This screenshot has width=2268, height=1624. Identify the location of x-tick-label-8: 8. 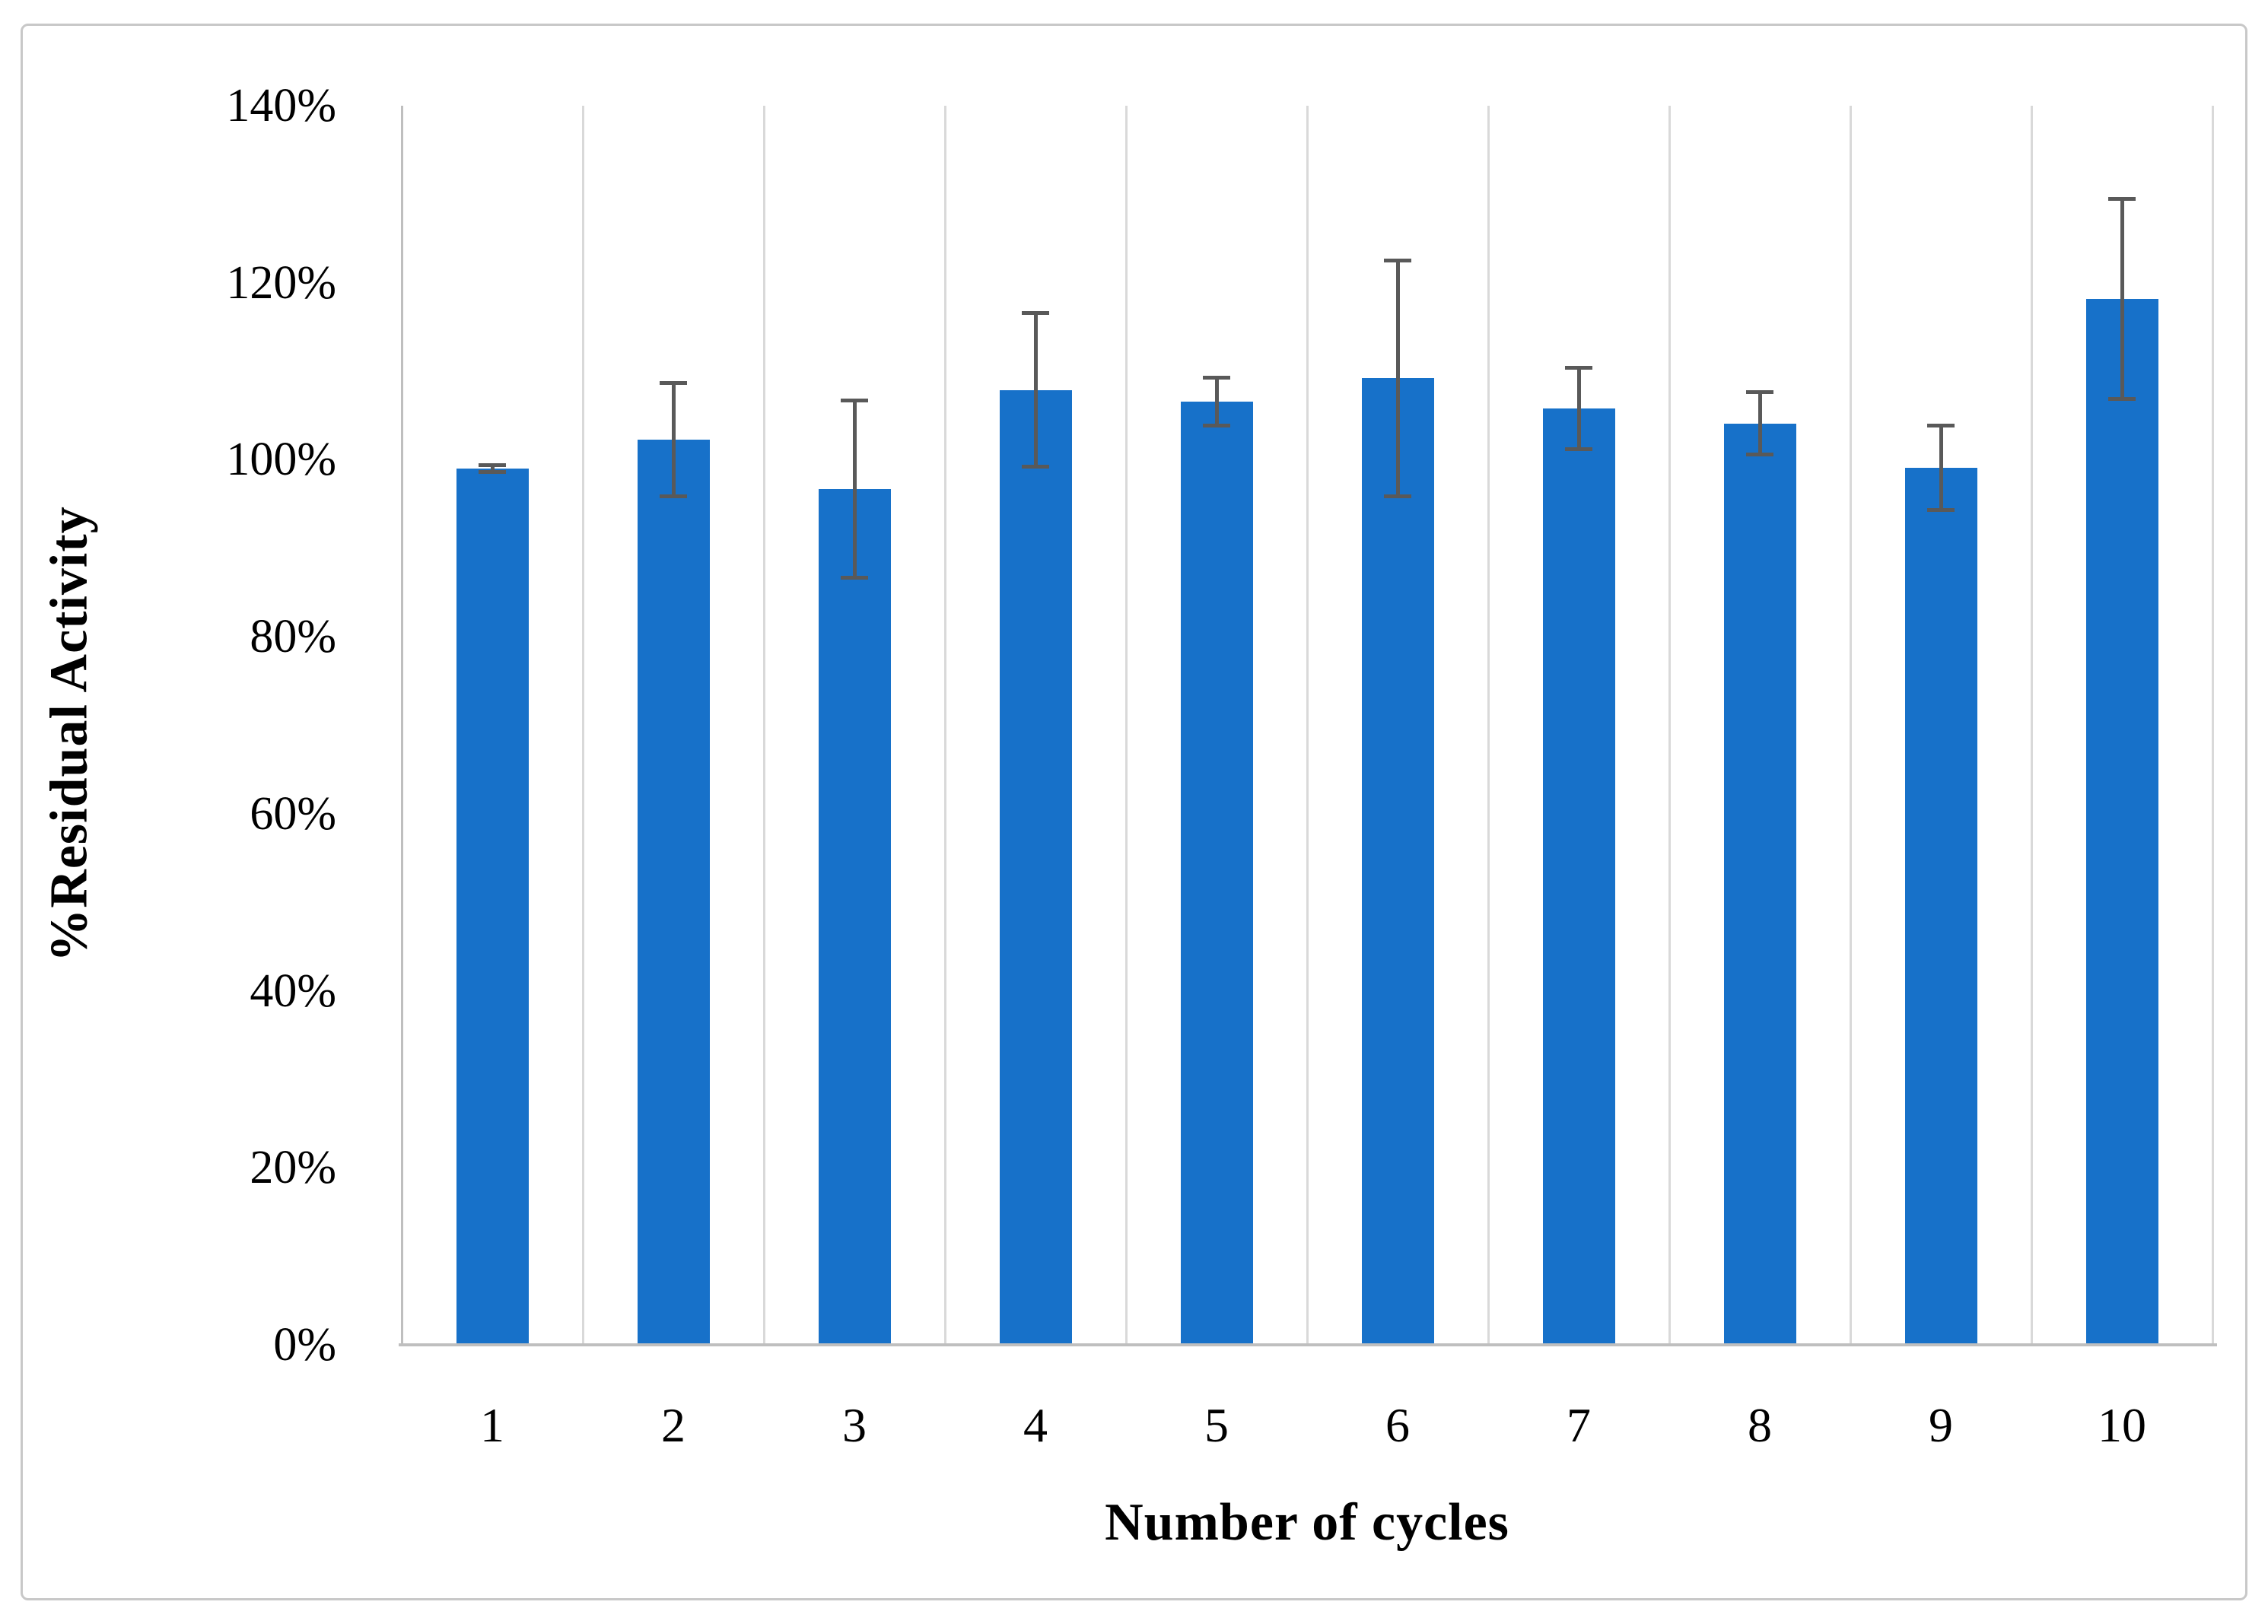
(1760, 1425).